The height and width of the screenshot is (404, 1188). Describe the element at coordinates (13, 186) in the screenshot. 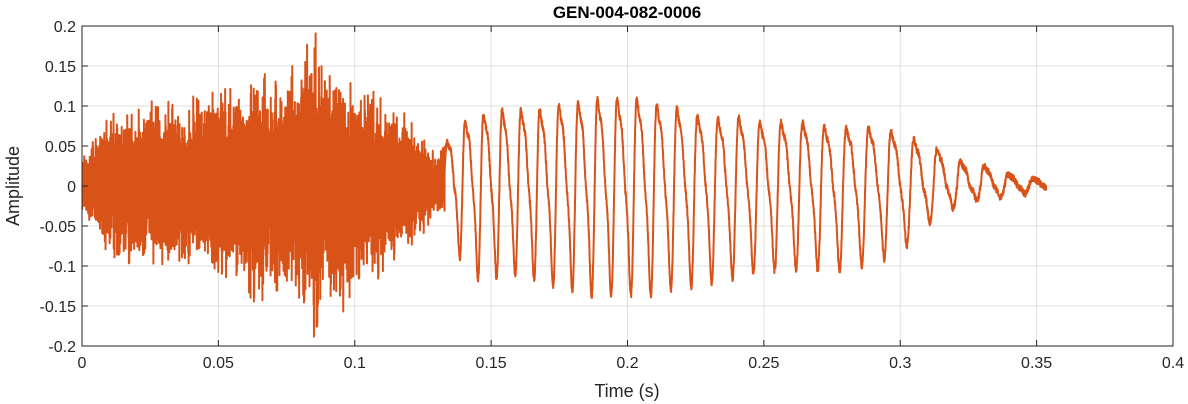

I see `y-axis-title: Amplitude` at that location.